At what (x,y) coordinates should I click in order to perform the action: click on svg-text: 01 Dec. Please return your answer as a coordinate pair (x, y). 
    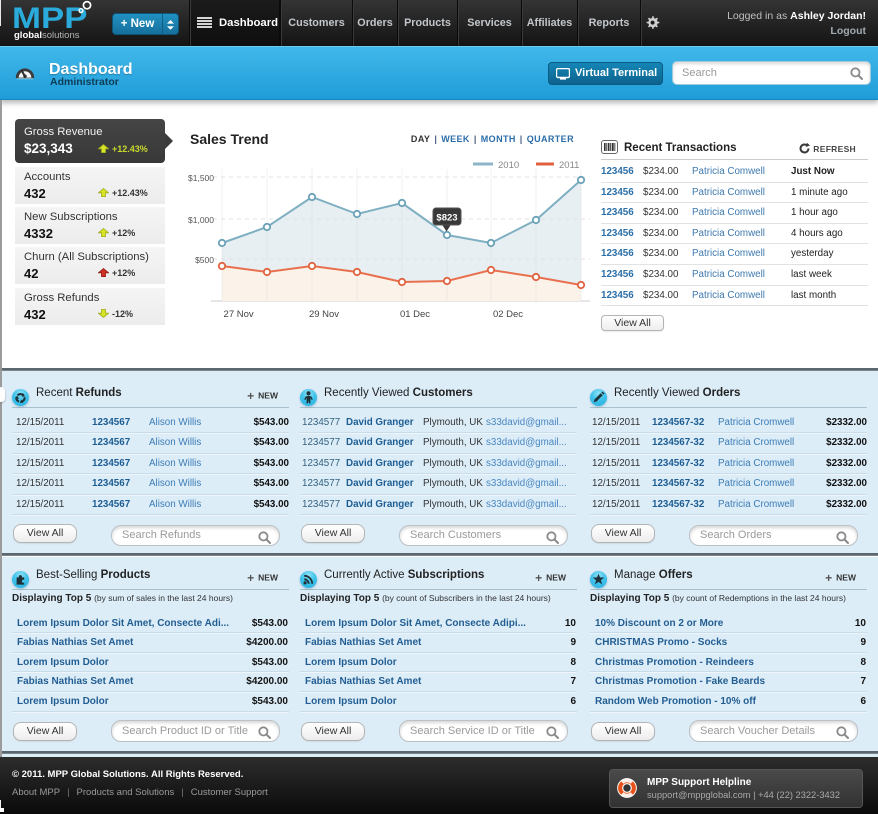
    Looking at the image, I should click on (415, 314).